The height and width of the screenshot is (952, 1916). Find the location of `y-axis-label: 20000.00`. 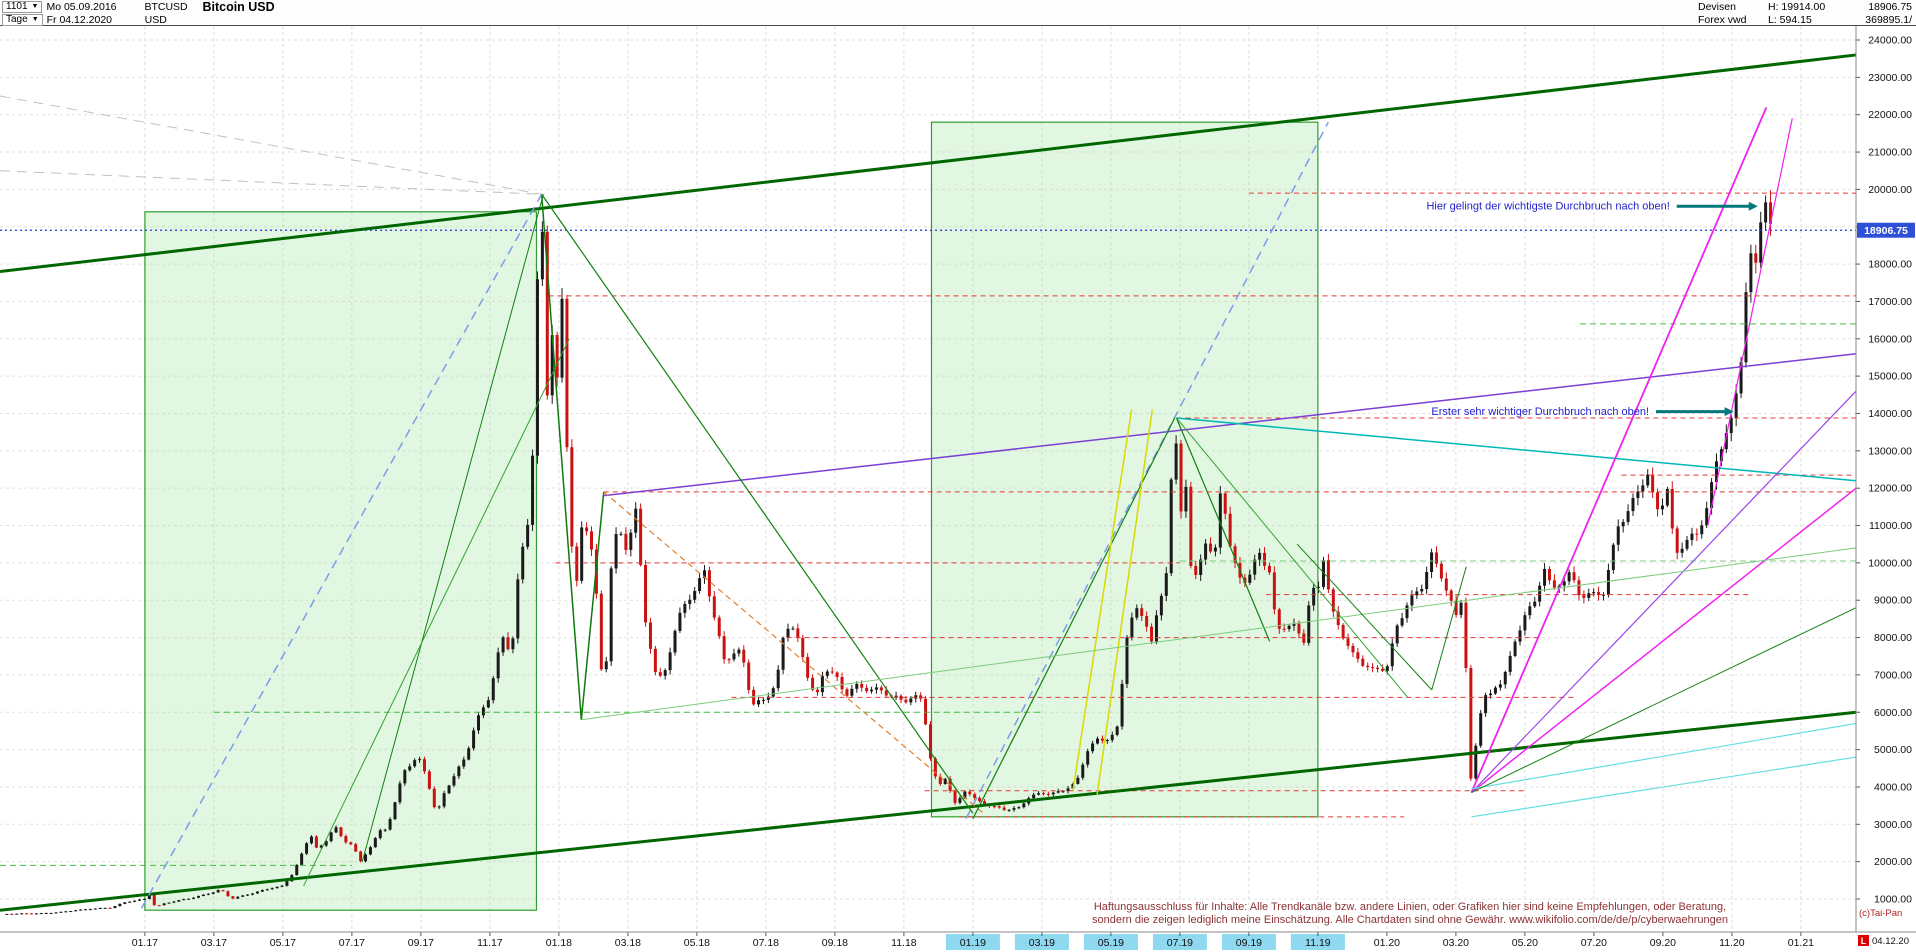

y-axis-label: 20000.00 is located at coordinates (1890, 190).